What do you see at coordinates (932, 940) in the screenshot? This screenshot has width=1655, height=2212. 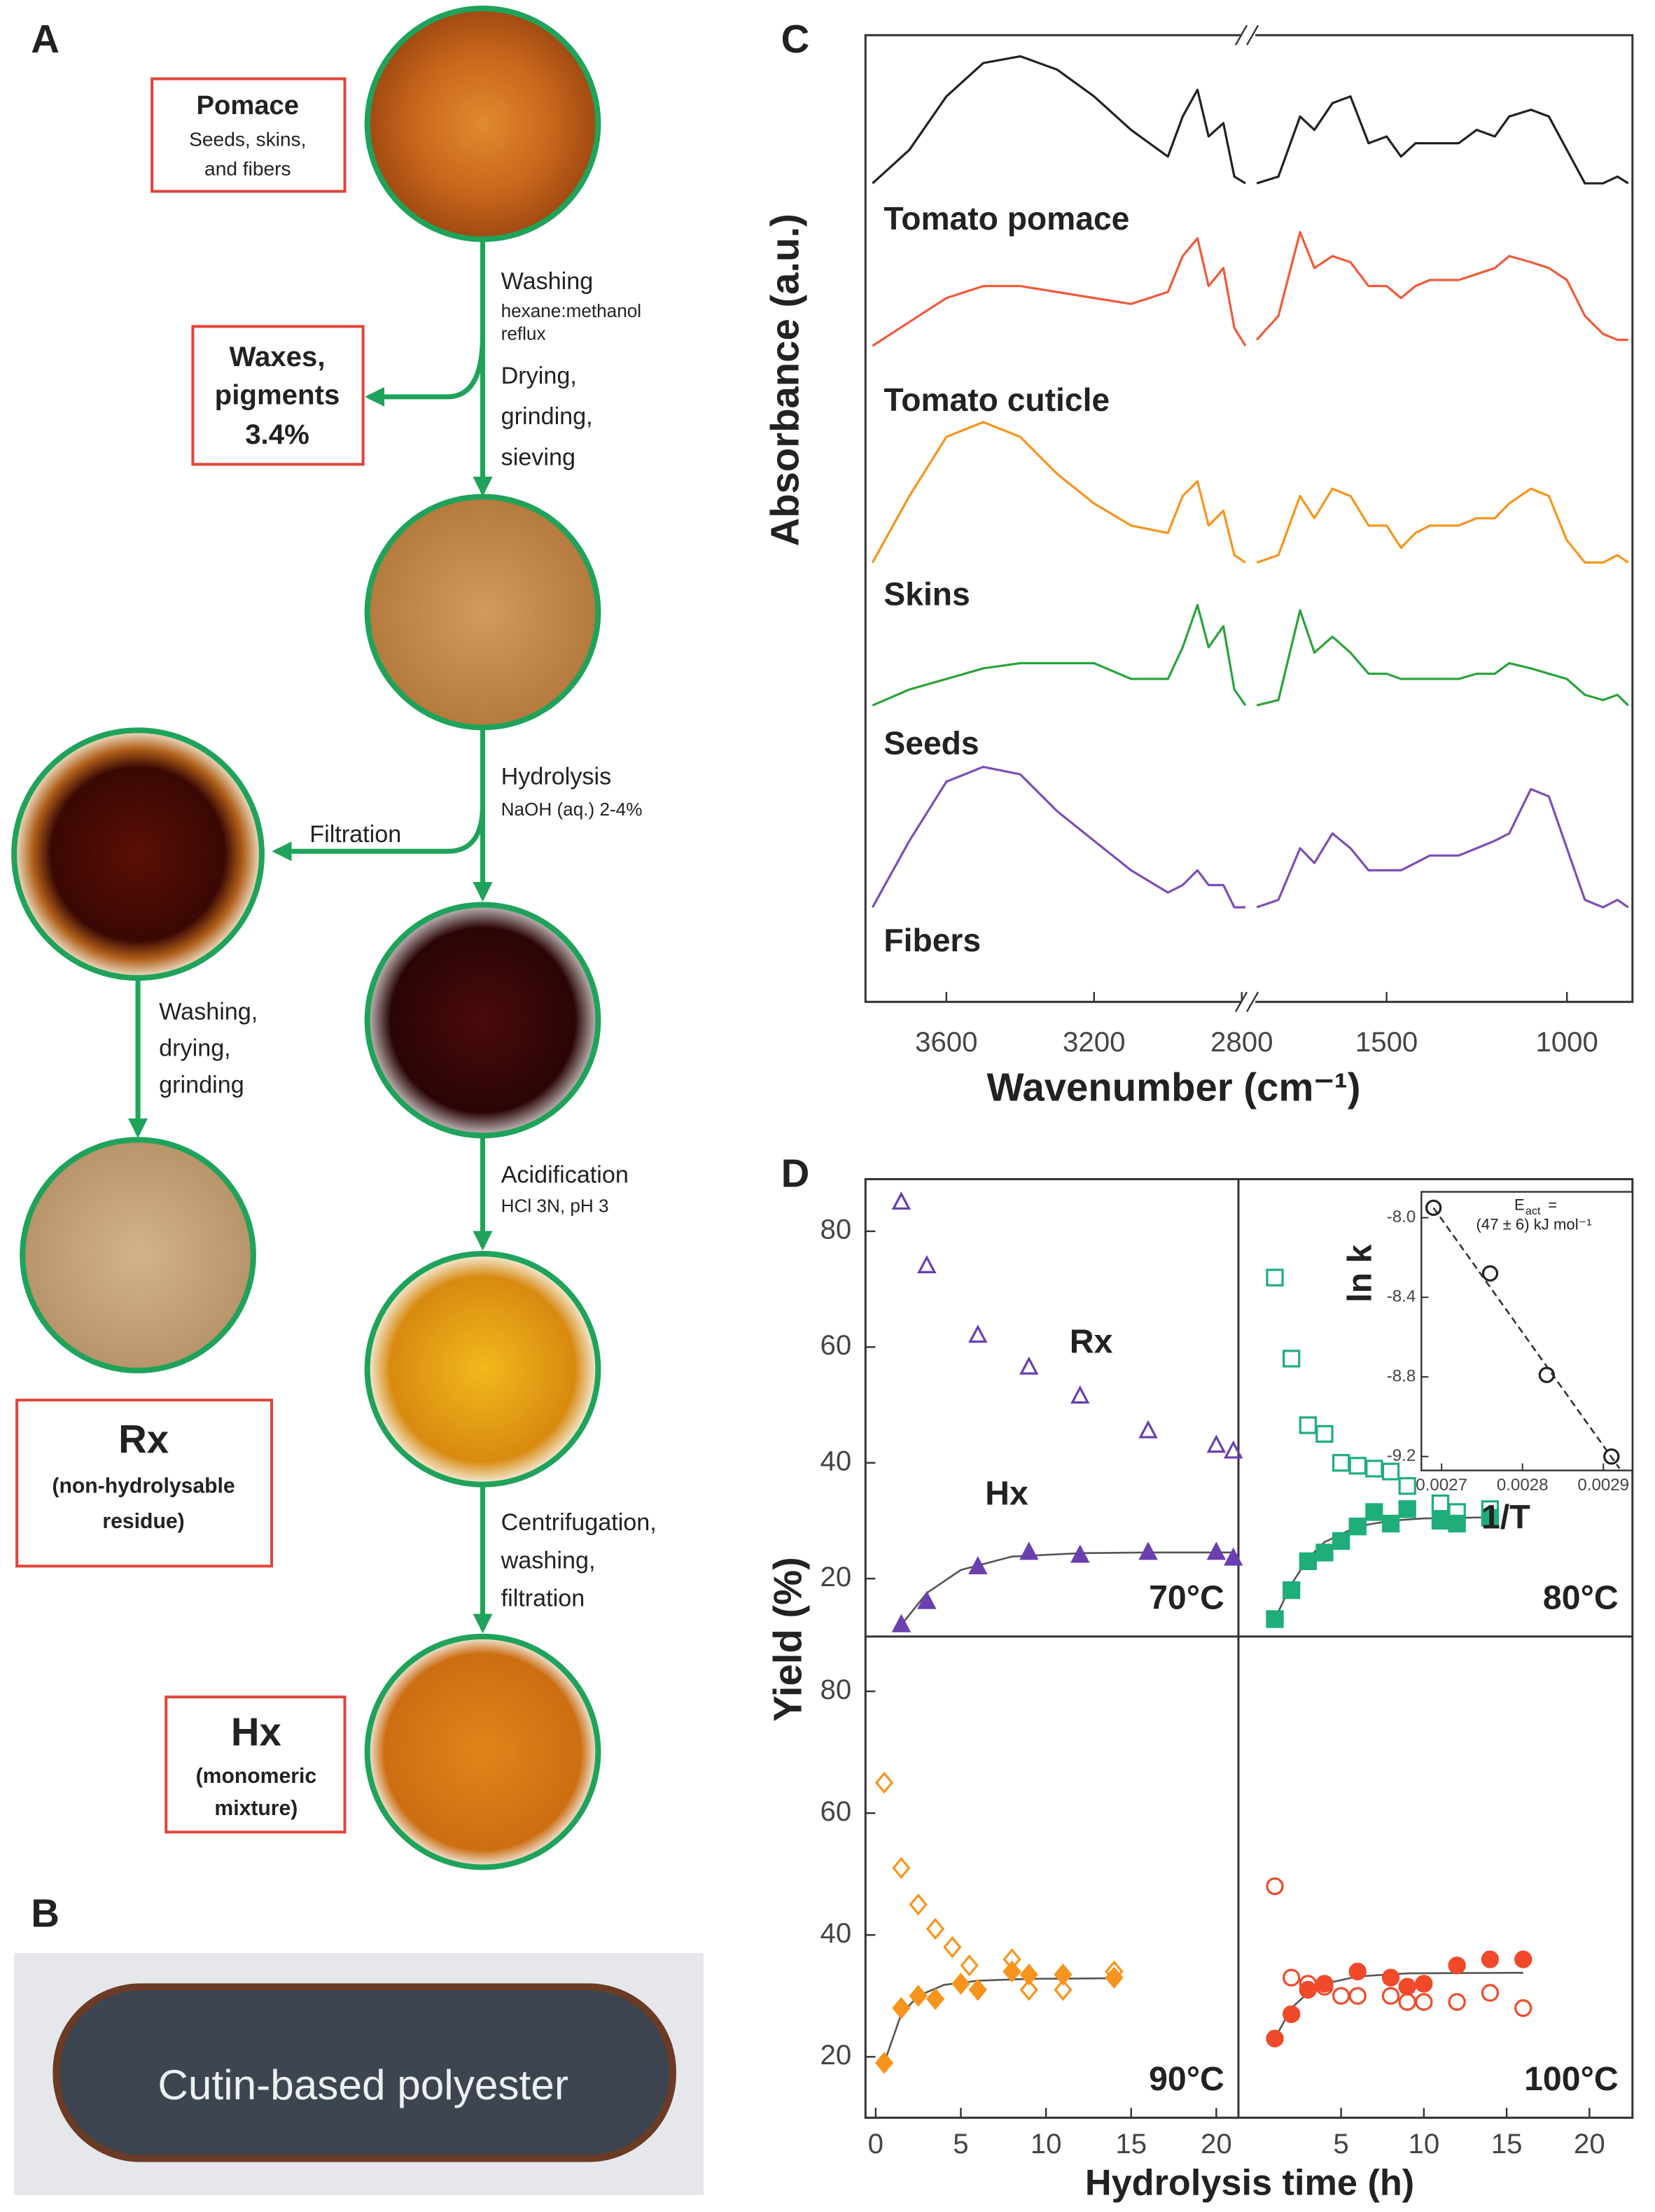 I see `series-label: Fibers` at bounding box center [932, 940].